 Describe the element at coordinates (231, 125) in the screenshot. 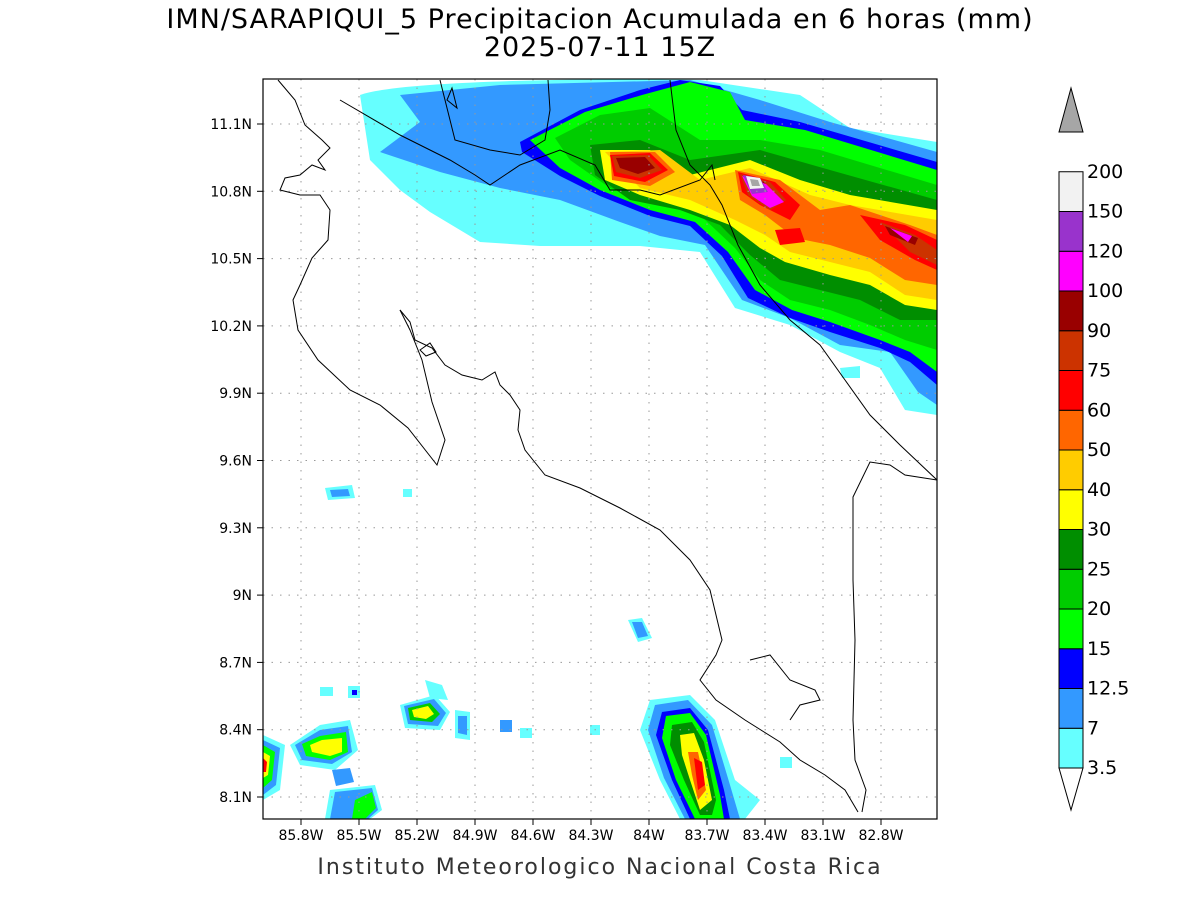

I see `lat-label: 11.1N` at that location.